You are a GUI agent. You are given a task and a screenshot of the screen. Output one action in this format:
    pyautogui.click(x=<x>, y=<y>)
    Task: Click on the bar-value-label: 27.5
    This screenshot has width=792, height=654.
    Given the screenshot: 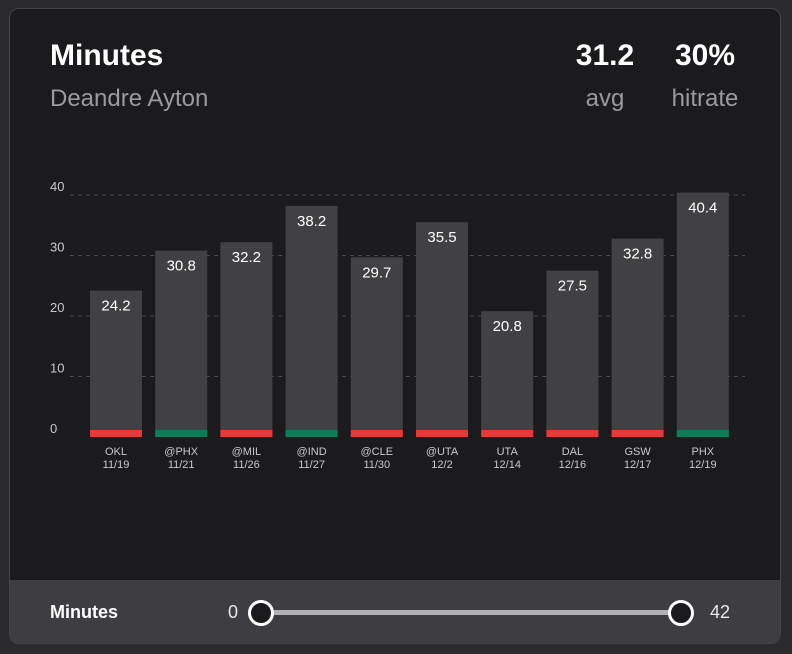 What is the action you would take?
    pyautogui.click(x=572, y=286)
    